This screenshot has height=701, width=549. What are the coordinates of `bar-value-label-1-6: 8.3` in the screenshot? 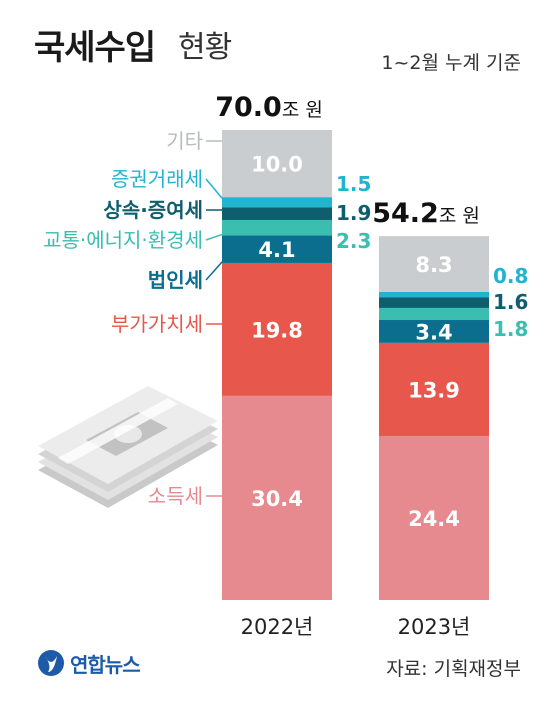 It's located at (433, 265).